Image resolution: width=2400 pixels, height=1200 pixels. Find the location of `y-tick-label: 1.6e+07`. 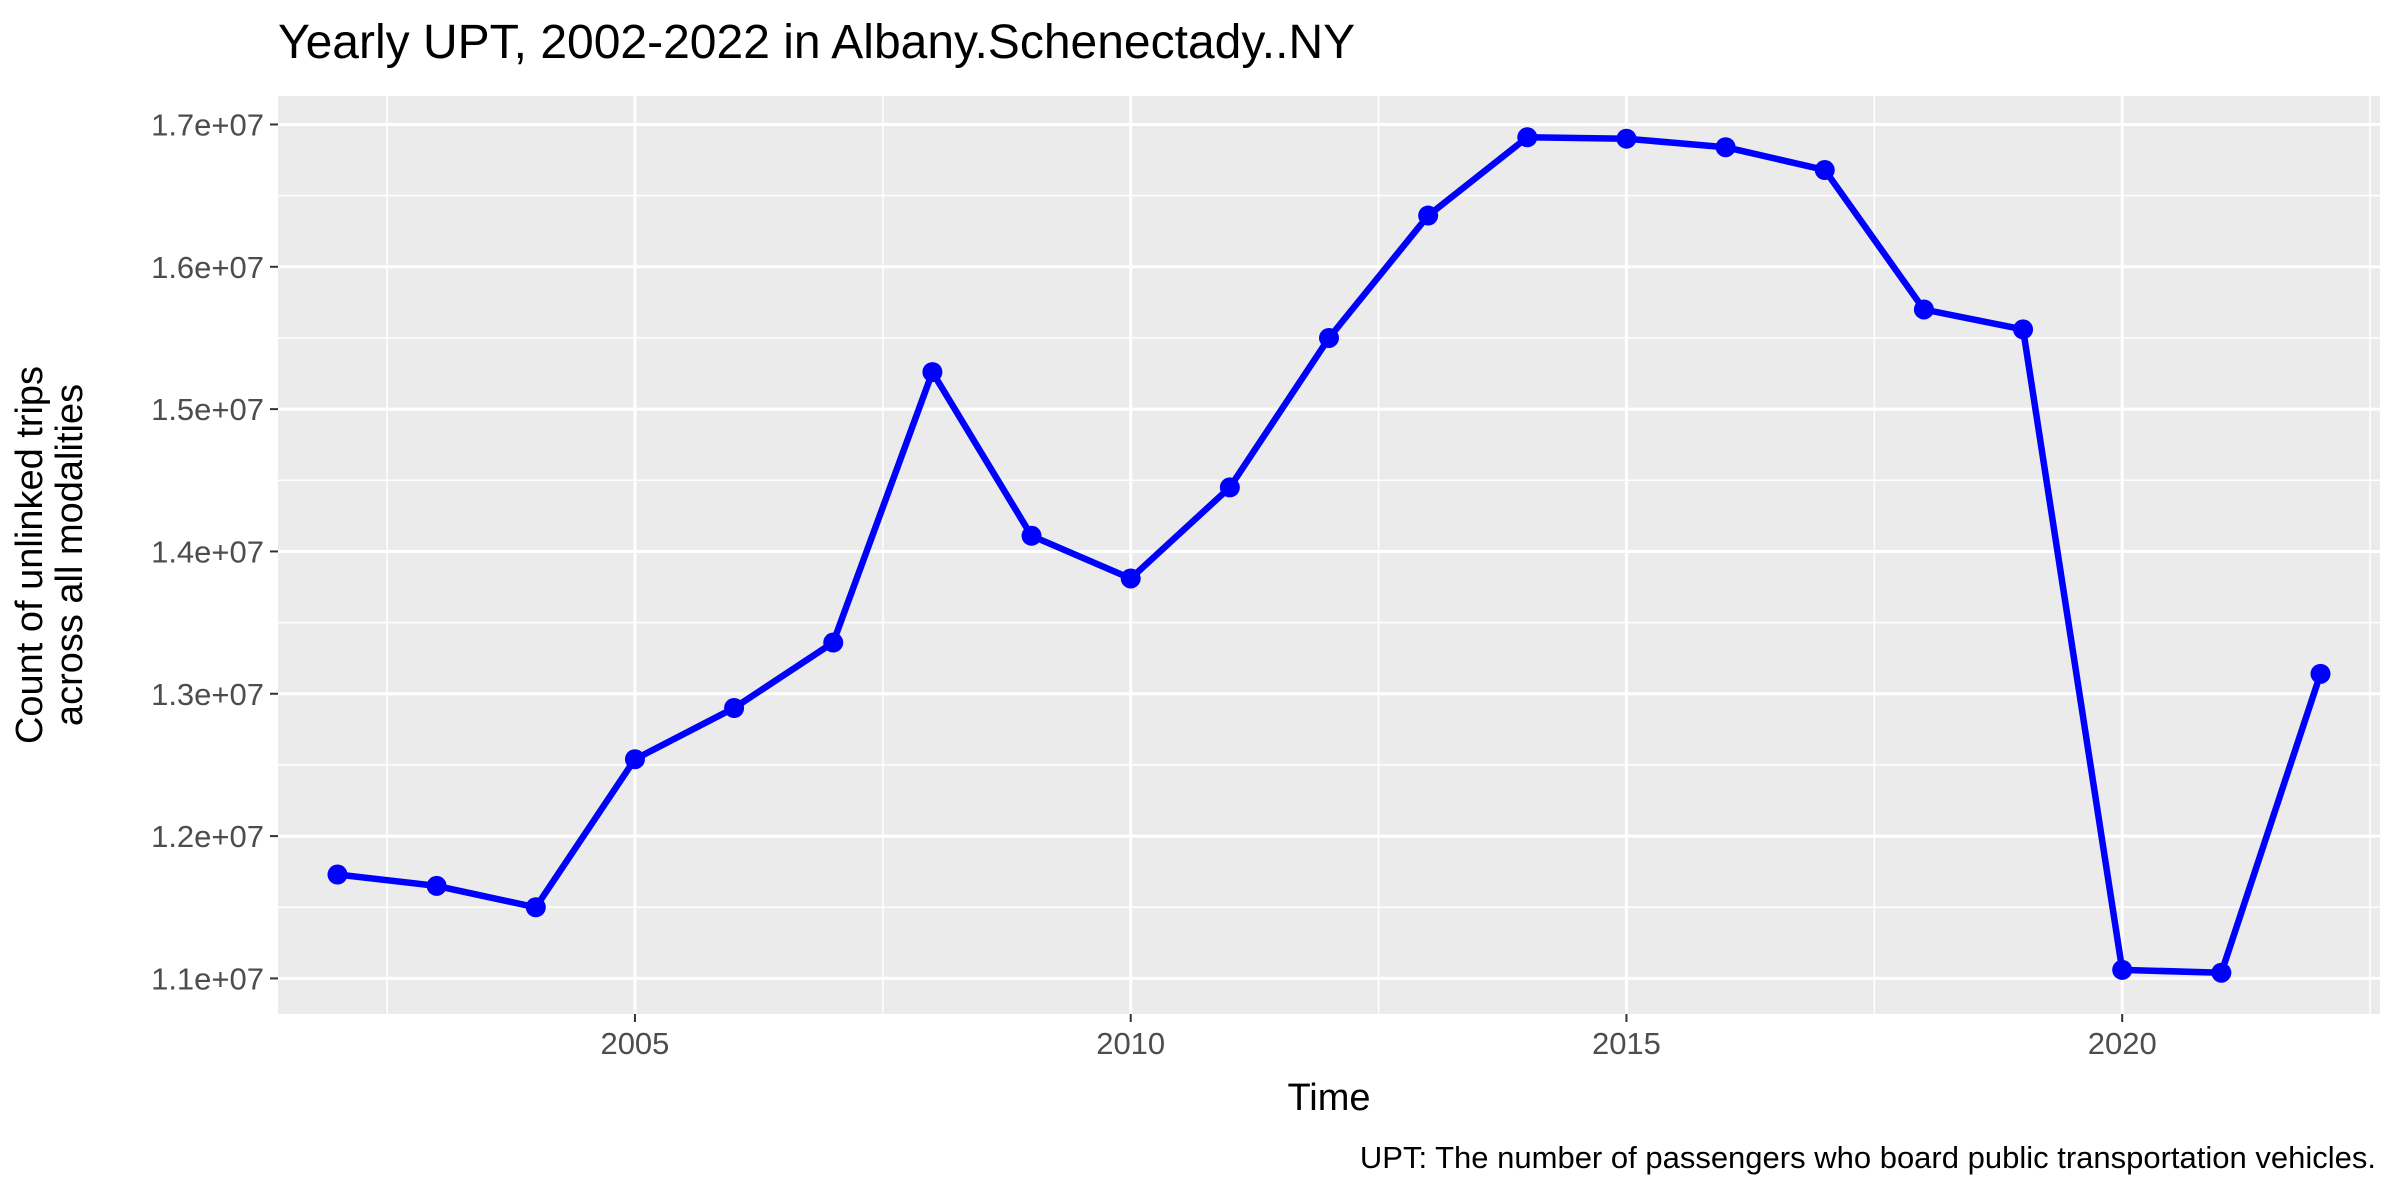

y-tick-label: 1.6e+07 is located at coordinates (207, 267).